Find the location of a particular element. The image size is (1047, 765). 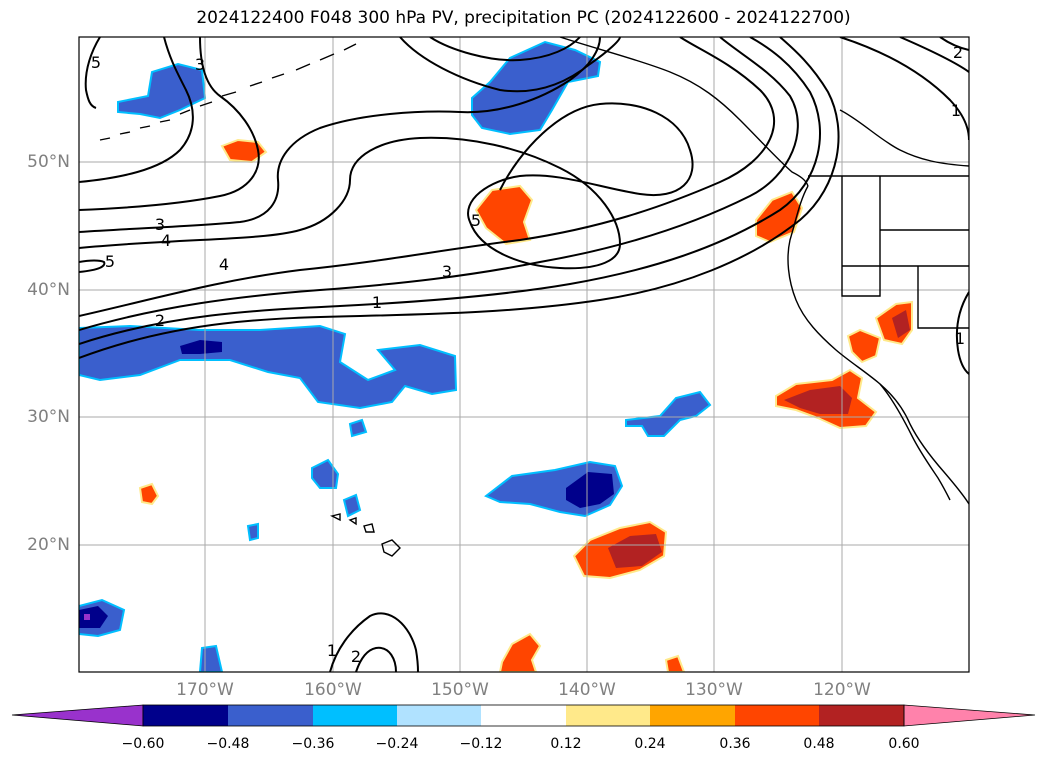

colorbar-tick-label: 0.12 is located at coordinates (566, 744).